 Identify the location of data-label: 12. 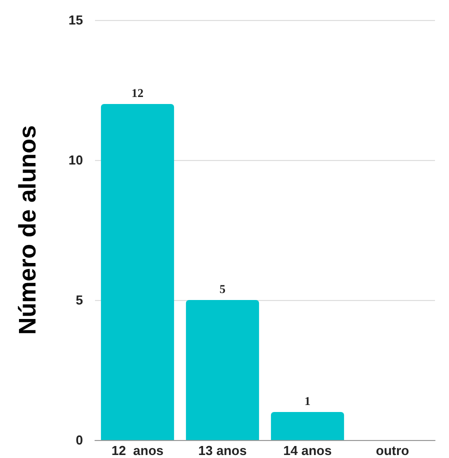
(138, 93).